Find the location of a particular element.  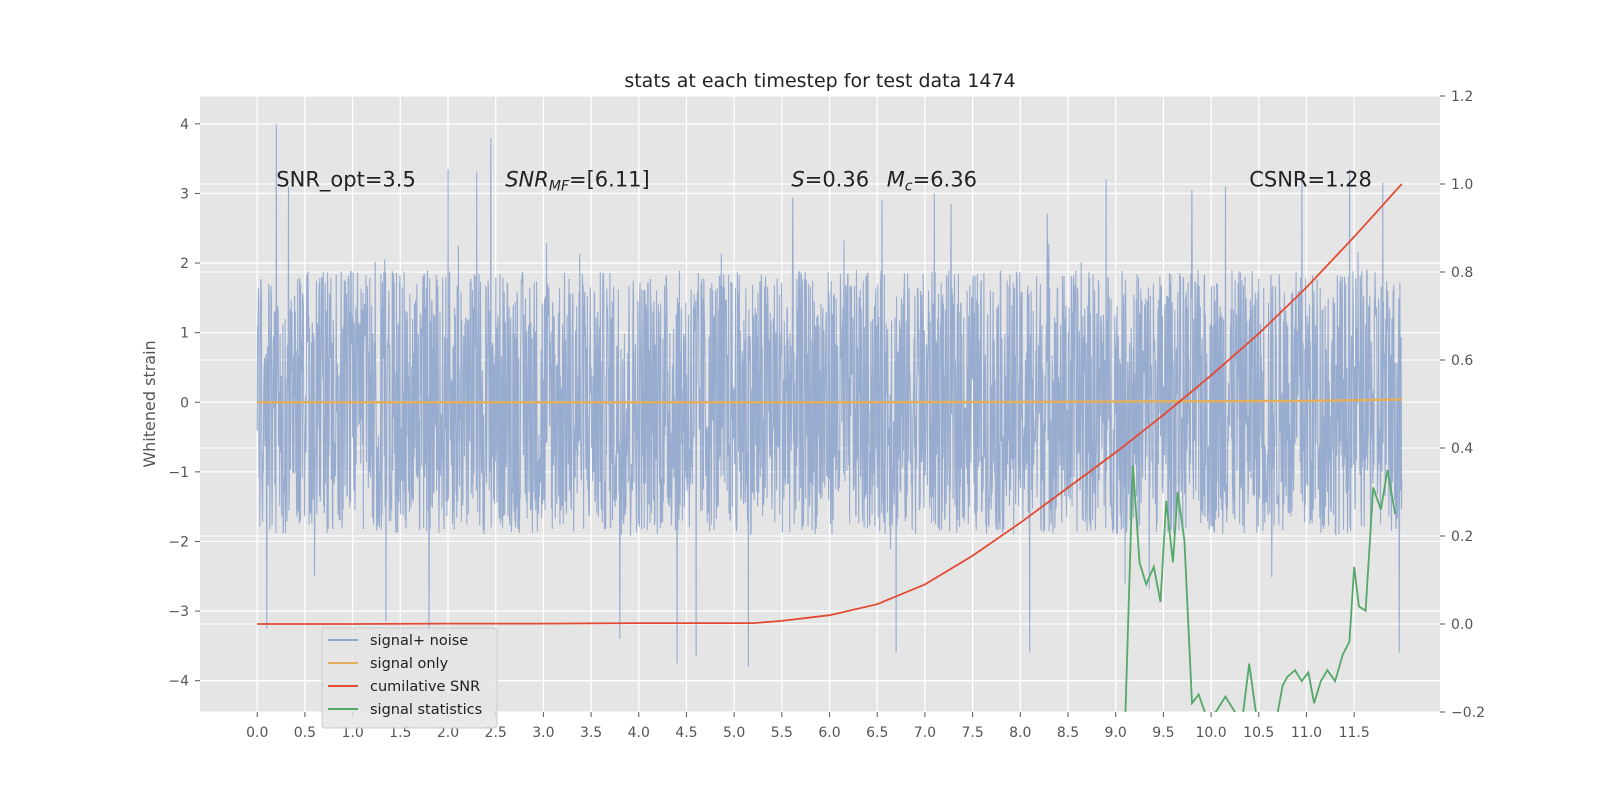

y-left-axis: 4 3 2 1 0 −1 −2 −3 −4 is located at coordinates (184, 403).